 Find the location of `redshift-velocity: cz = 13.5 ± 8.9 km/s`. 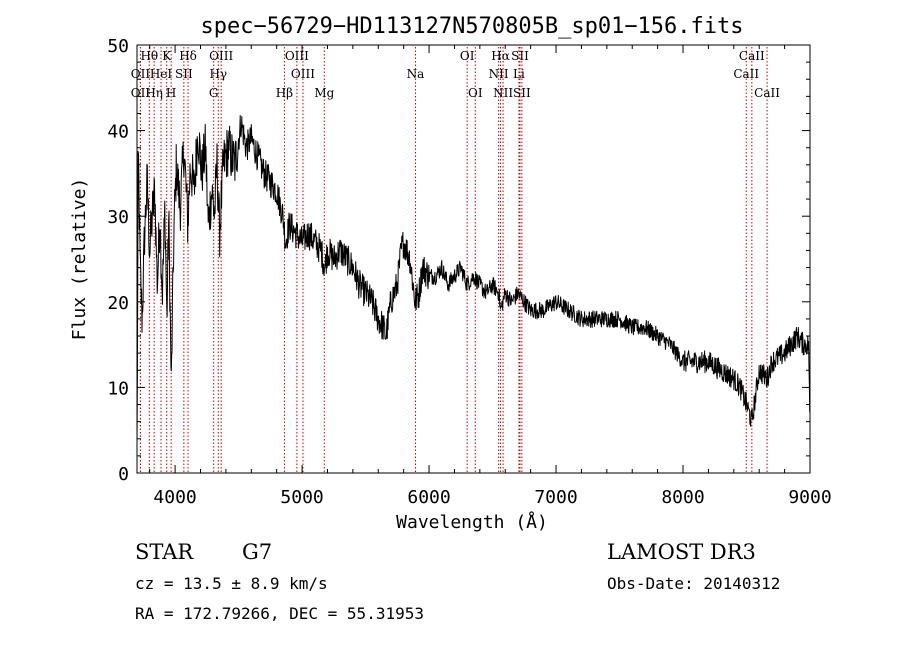

redshift-velocity: cz = 13.5 ± 8.9 km/s is located at coordinates (231, 583).